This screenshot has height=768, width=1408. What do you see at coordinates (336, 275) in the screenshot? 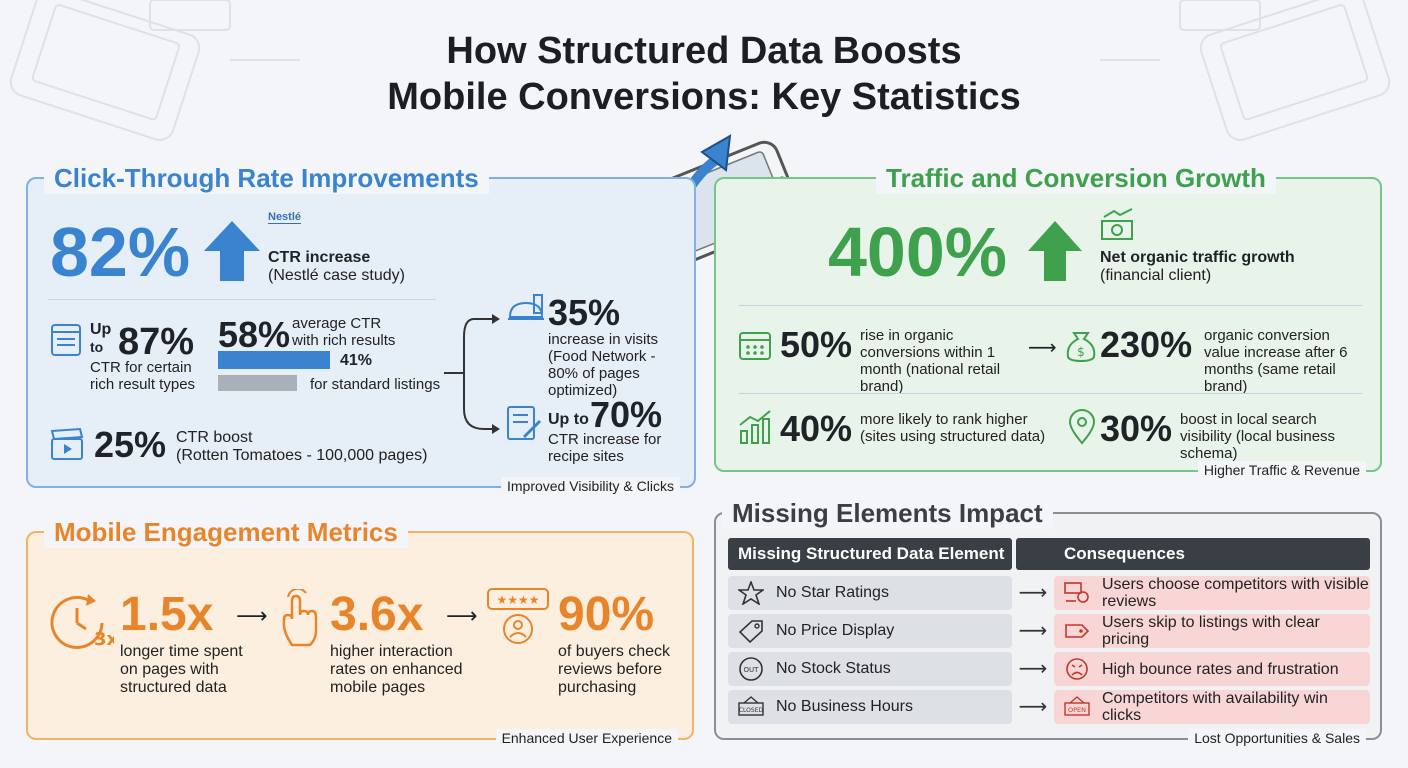
I see `nestle-sub: (Nestlé case study)` at bounding box center [336, 275].